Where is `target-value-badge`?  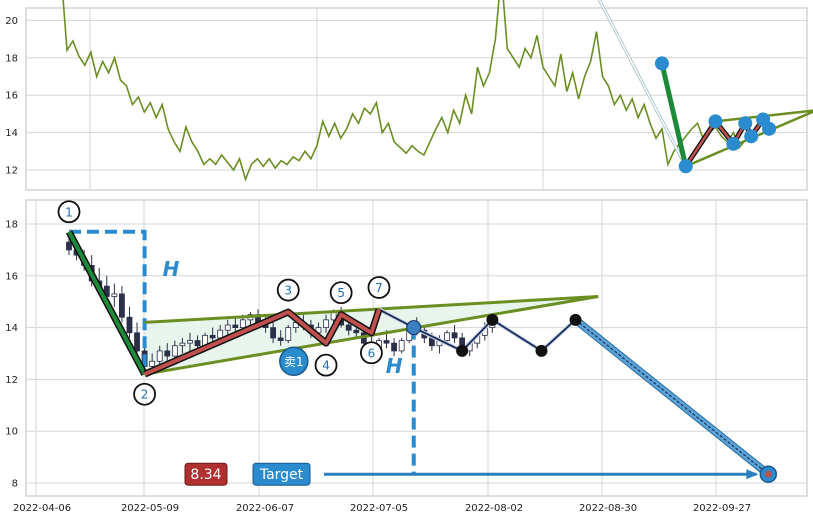
target-value-badge is located at coordinates (206, 474).